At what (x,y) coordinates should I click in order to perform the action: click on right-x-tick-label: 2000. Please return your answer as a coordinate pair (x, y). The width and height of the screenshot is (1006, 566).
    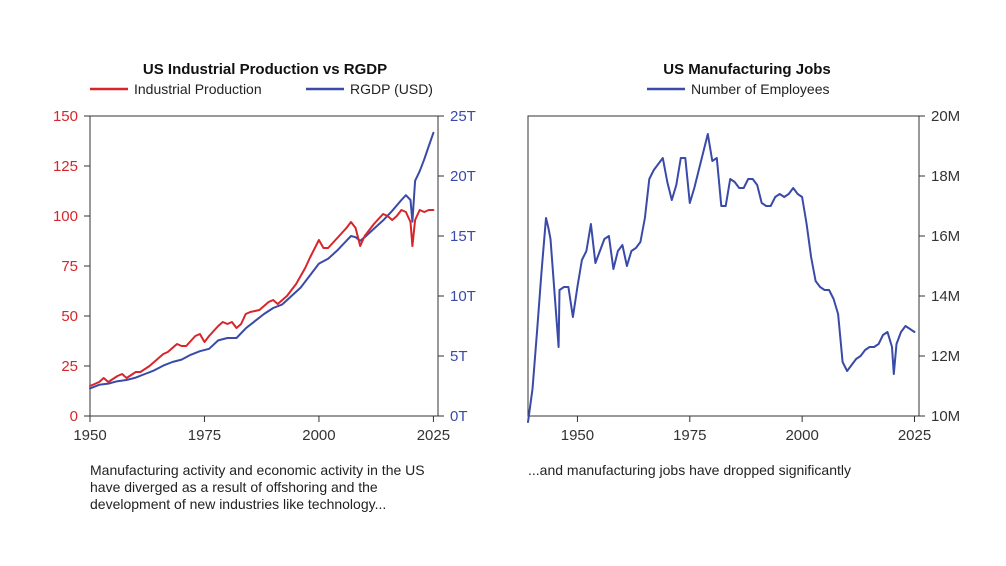
    Looking at the image, I should click on (801, 435).